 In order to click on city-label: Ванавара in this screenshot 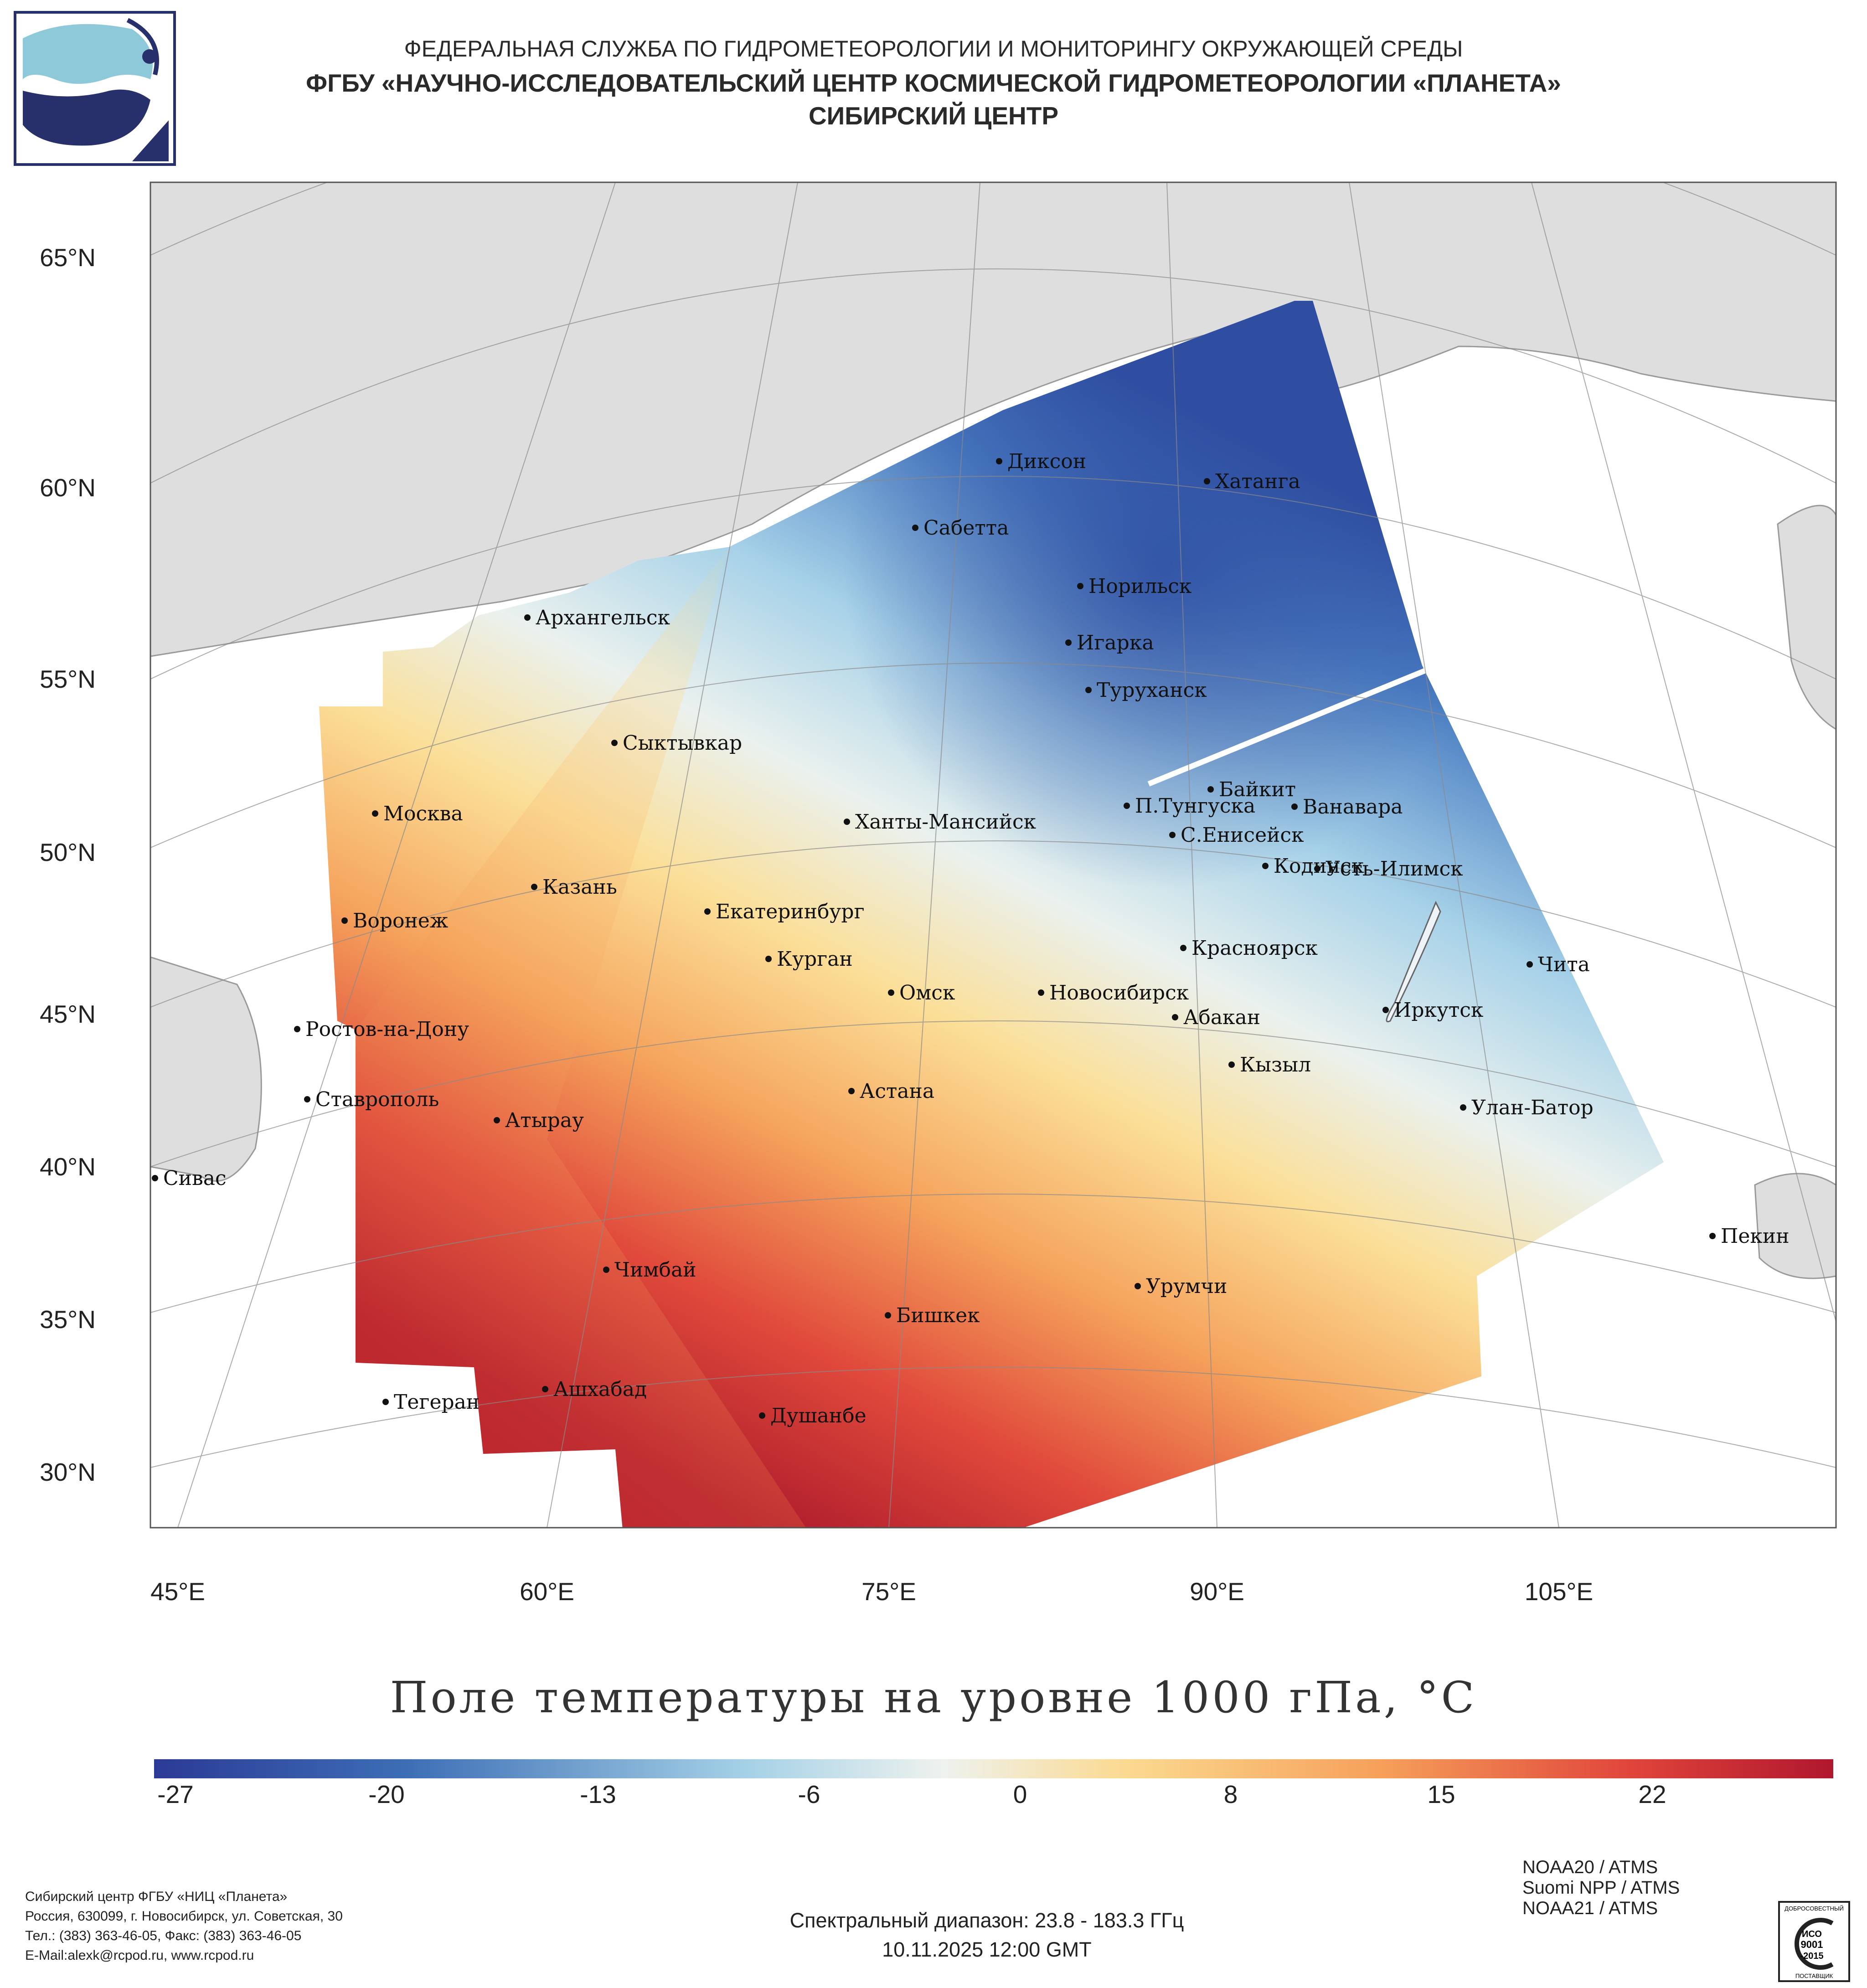, I will do `click(1353, 807)`.